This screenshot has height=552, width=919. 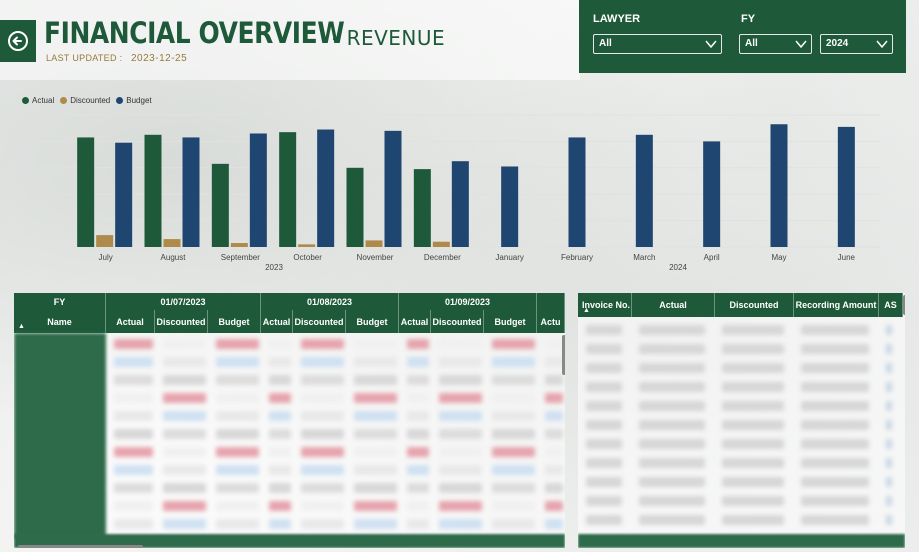 What do you see at coordinates (326, 188) in the screenshot?
I see `bar-budget-october` at bounding box center [326, 188].